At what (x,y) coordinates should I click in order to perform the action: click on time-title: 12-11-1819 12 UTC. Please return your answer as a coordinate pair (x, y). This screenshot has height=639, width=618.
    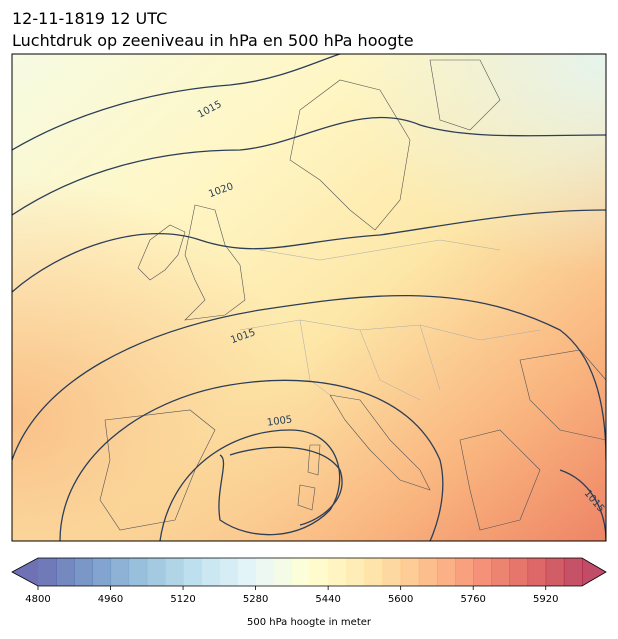
    Looking at the image, I should click on (89, 18).